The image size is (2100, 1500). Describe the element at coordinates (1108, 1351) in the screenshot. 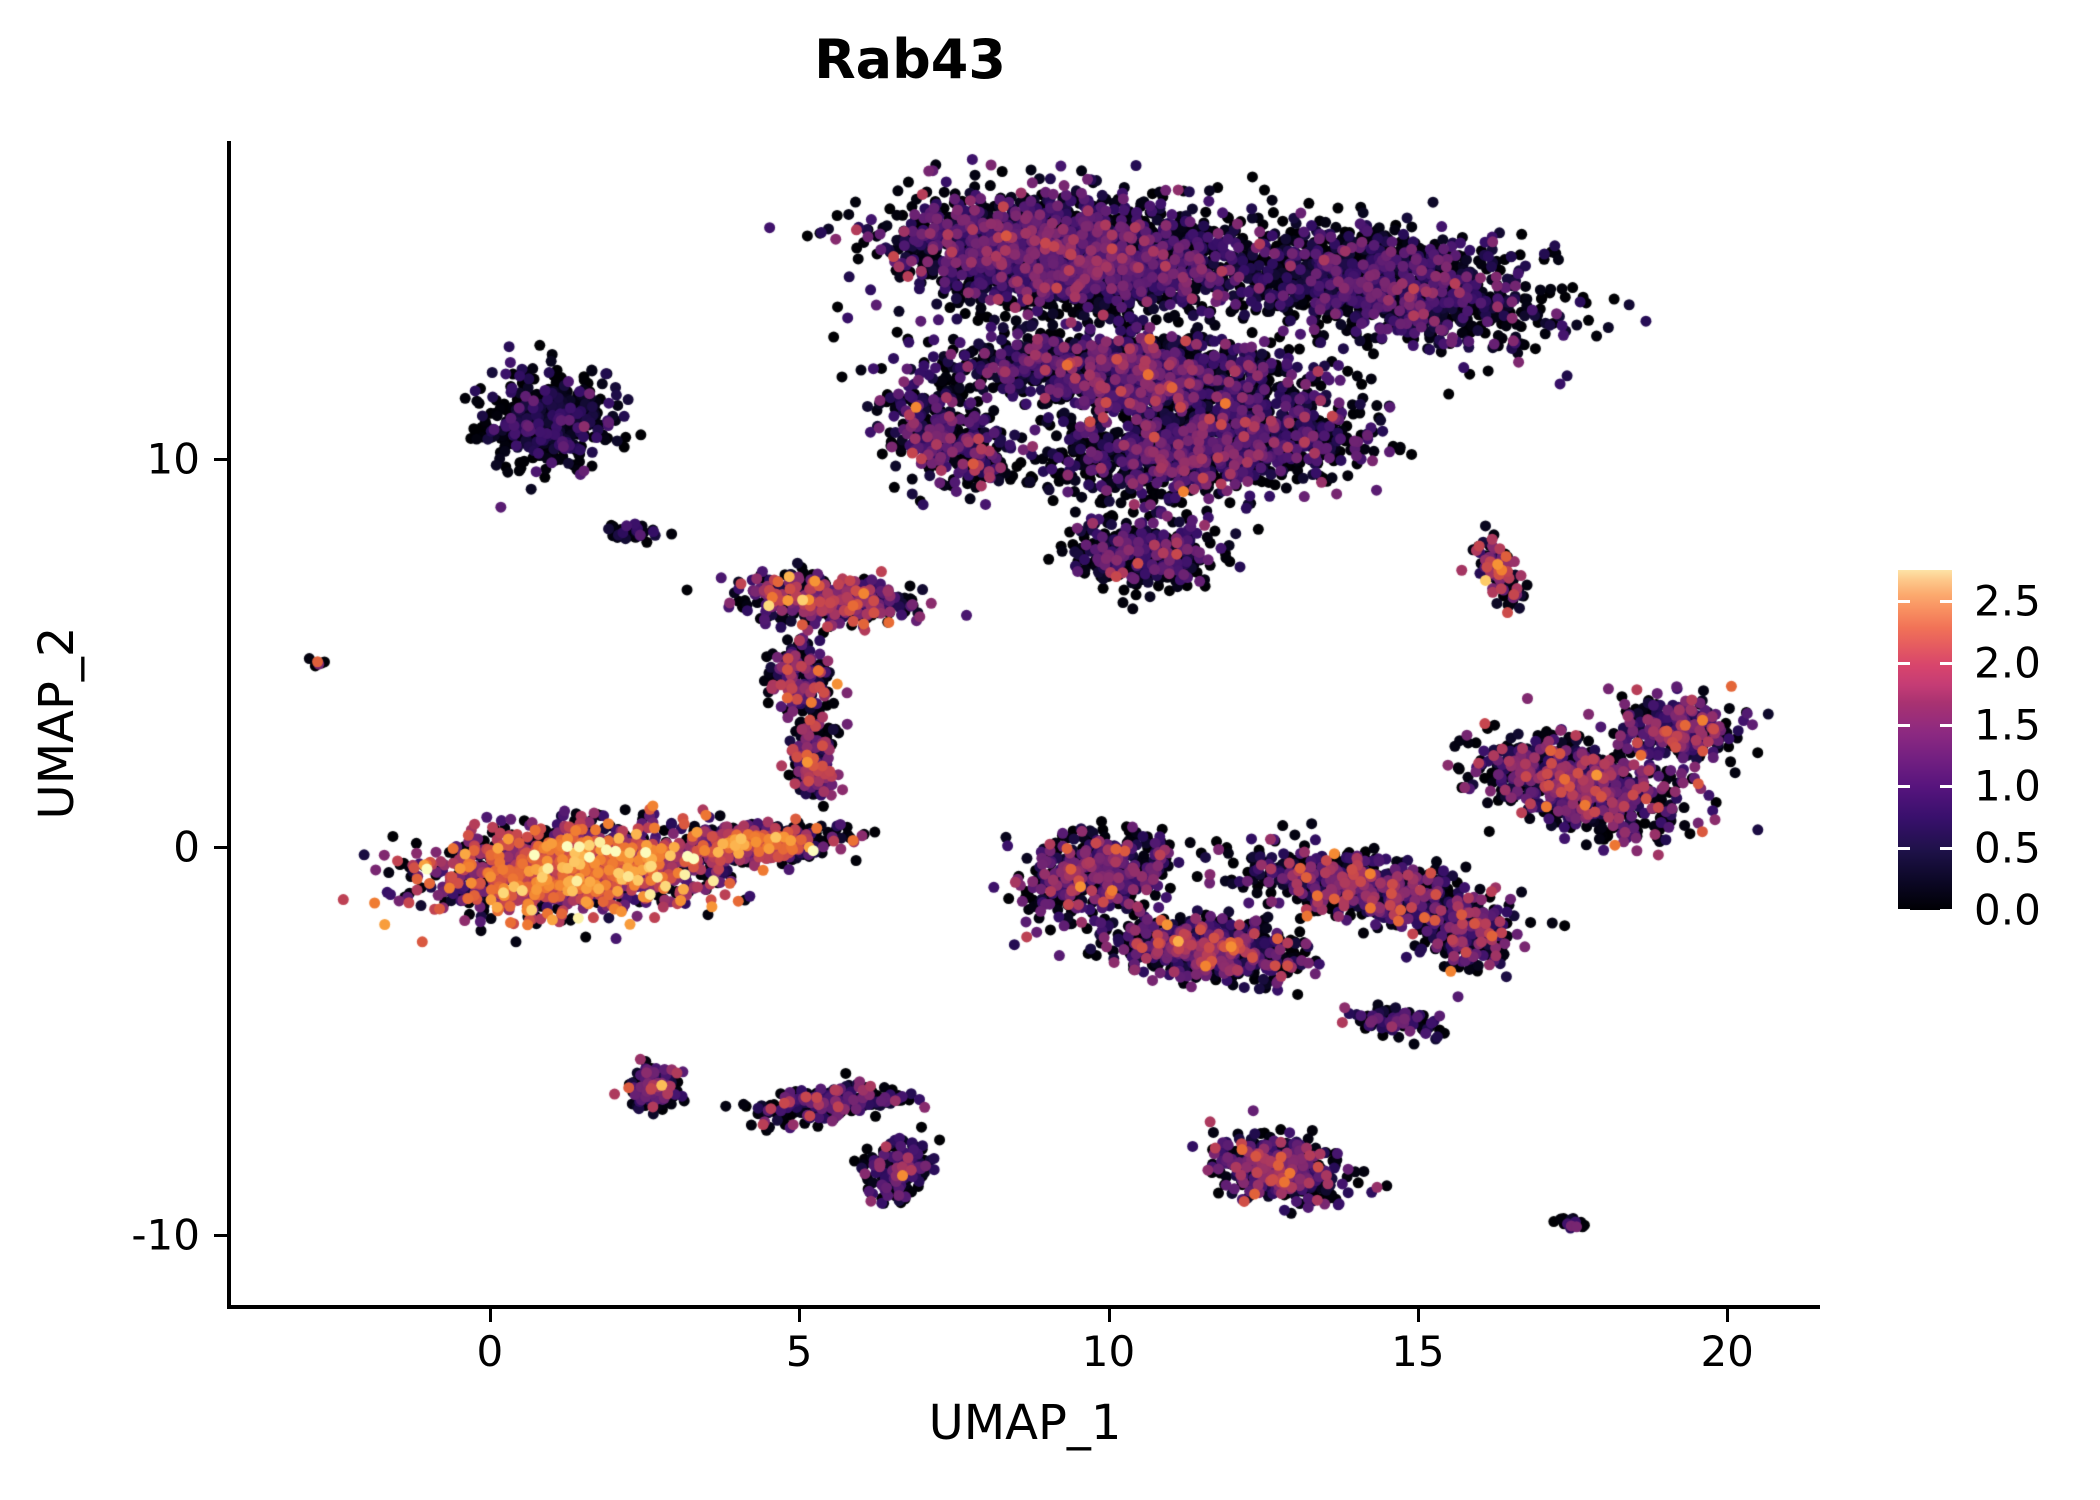

I see `x-tick-label: 10` at that location.